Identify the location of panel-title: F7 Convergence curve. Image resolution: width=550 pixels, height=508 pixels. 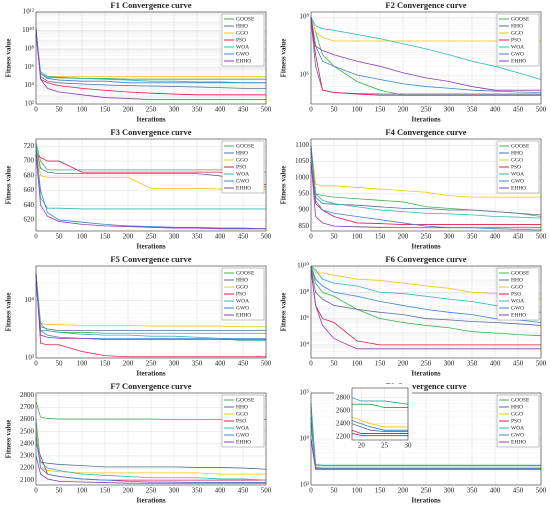
(150, 386).